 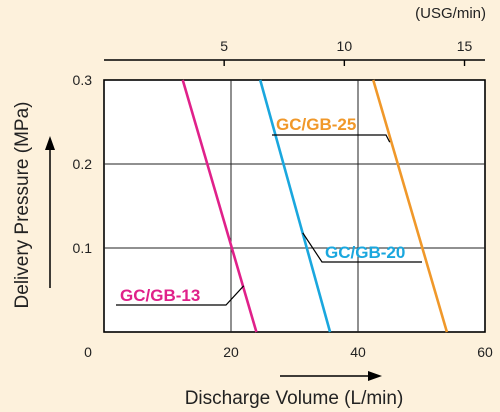 What do you see at coordinates (50, 143) in the screenshot?
I see `y-axis-arrow-head` at bounding box center [50, 143].